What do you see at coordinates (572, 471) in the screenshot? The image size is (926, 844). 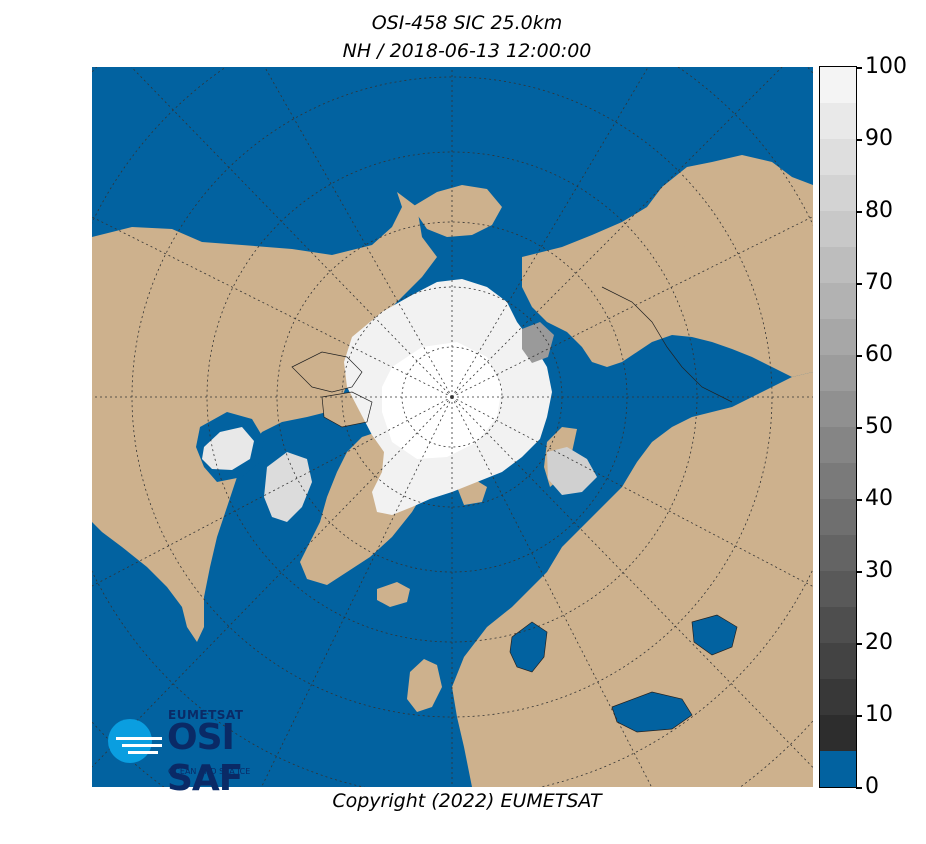 I see `sea-ice-east` at bounding box center [572, 471].